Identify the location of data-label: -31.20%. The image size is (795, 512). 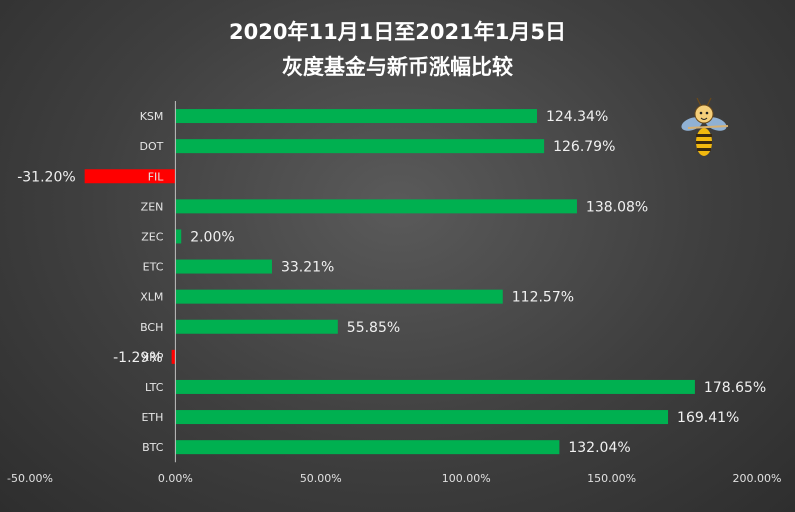
(46, 177).